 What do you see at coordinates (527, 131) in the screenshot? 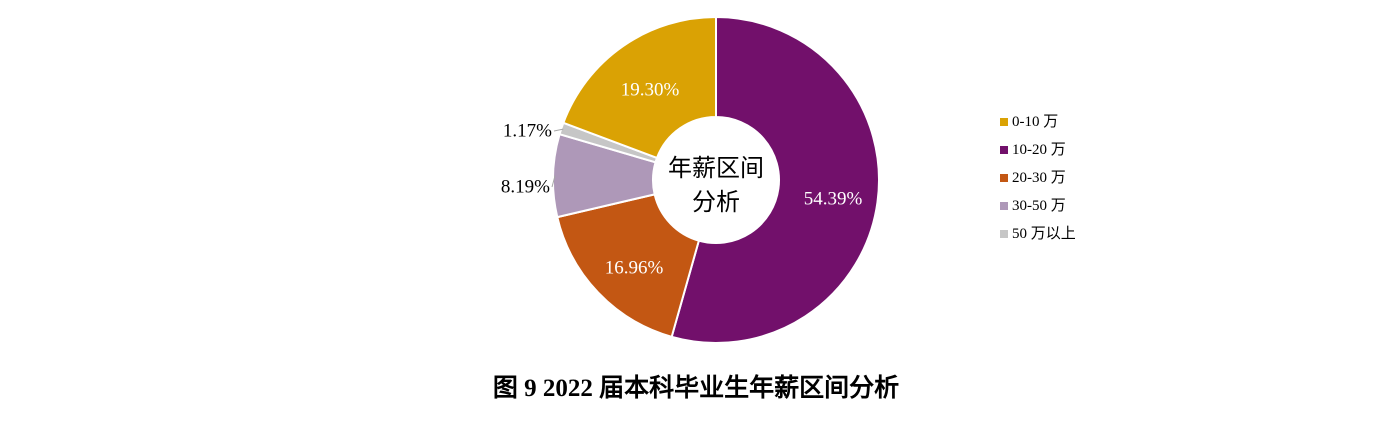
I see `data-label-4: 1.17%` at bounding box center [527, 131].